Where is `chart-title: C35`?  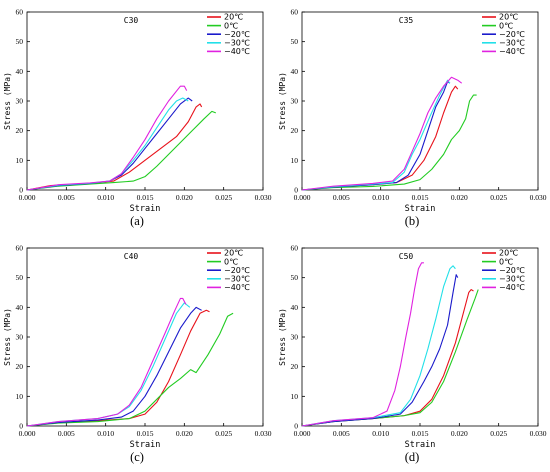
chart-title: C35 is located at coordinates (406, 20).